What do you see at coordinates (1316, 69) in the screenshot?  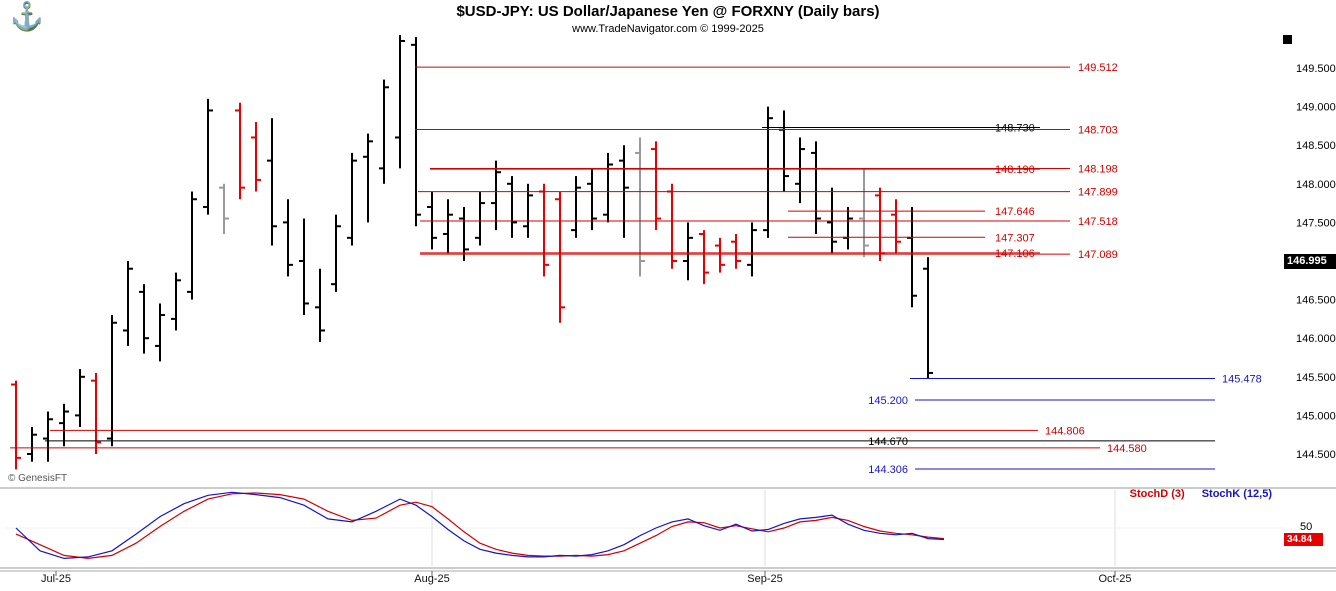 I see `price-axis-label: 149.500` at bounding box center [1316, 69].